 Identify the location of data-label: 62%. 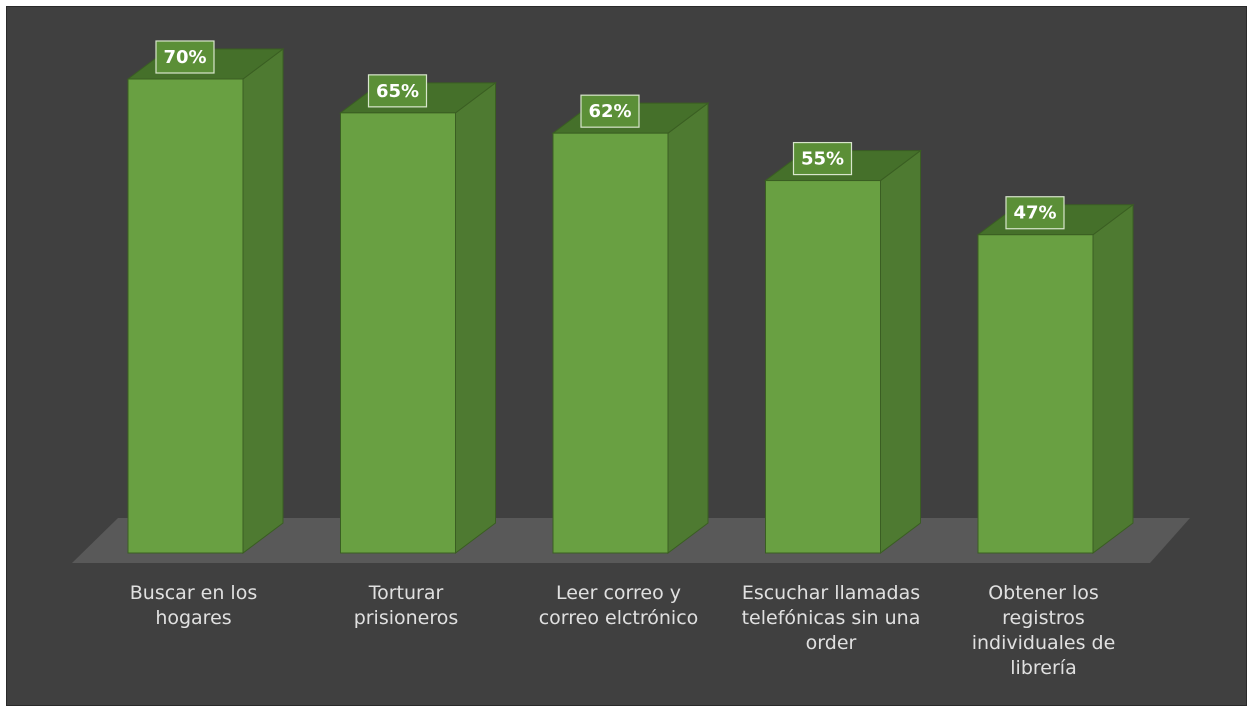
(609, 111).